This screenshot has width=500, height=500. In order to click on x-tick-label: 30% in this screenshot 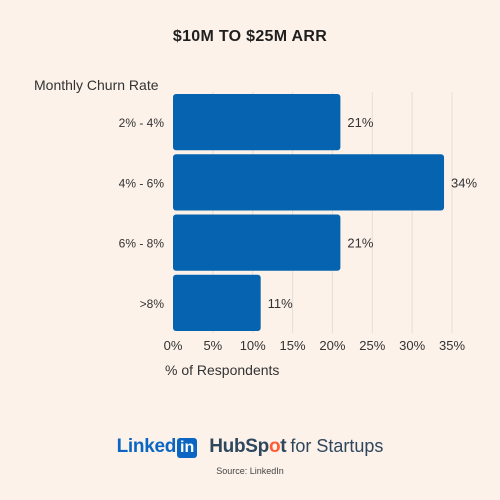, I will do `click(412, 345)`.